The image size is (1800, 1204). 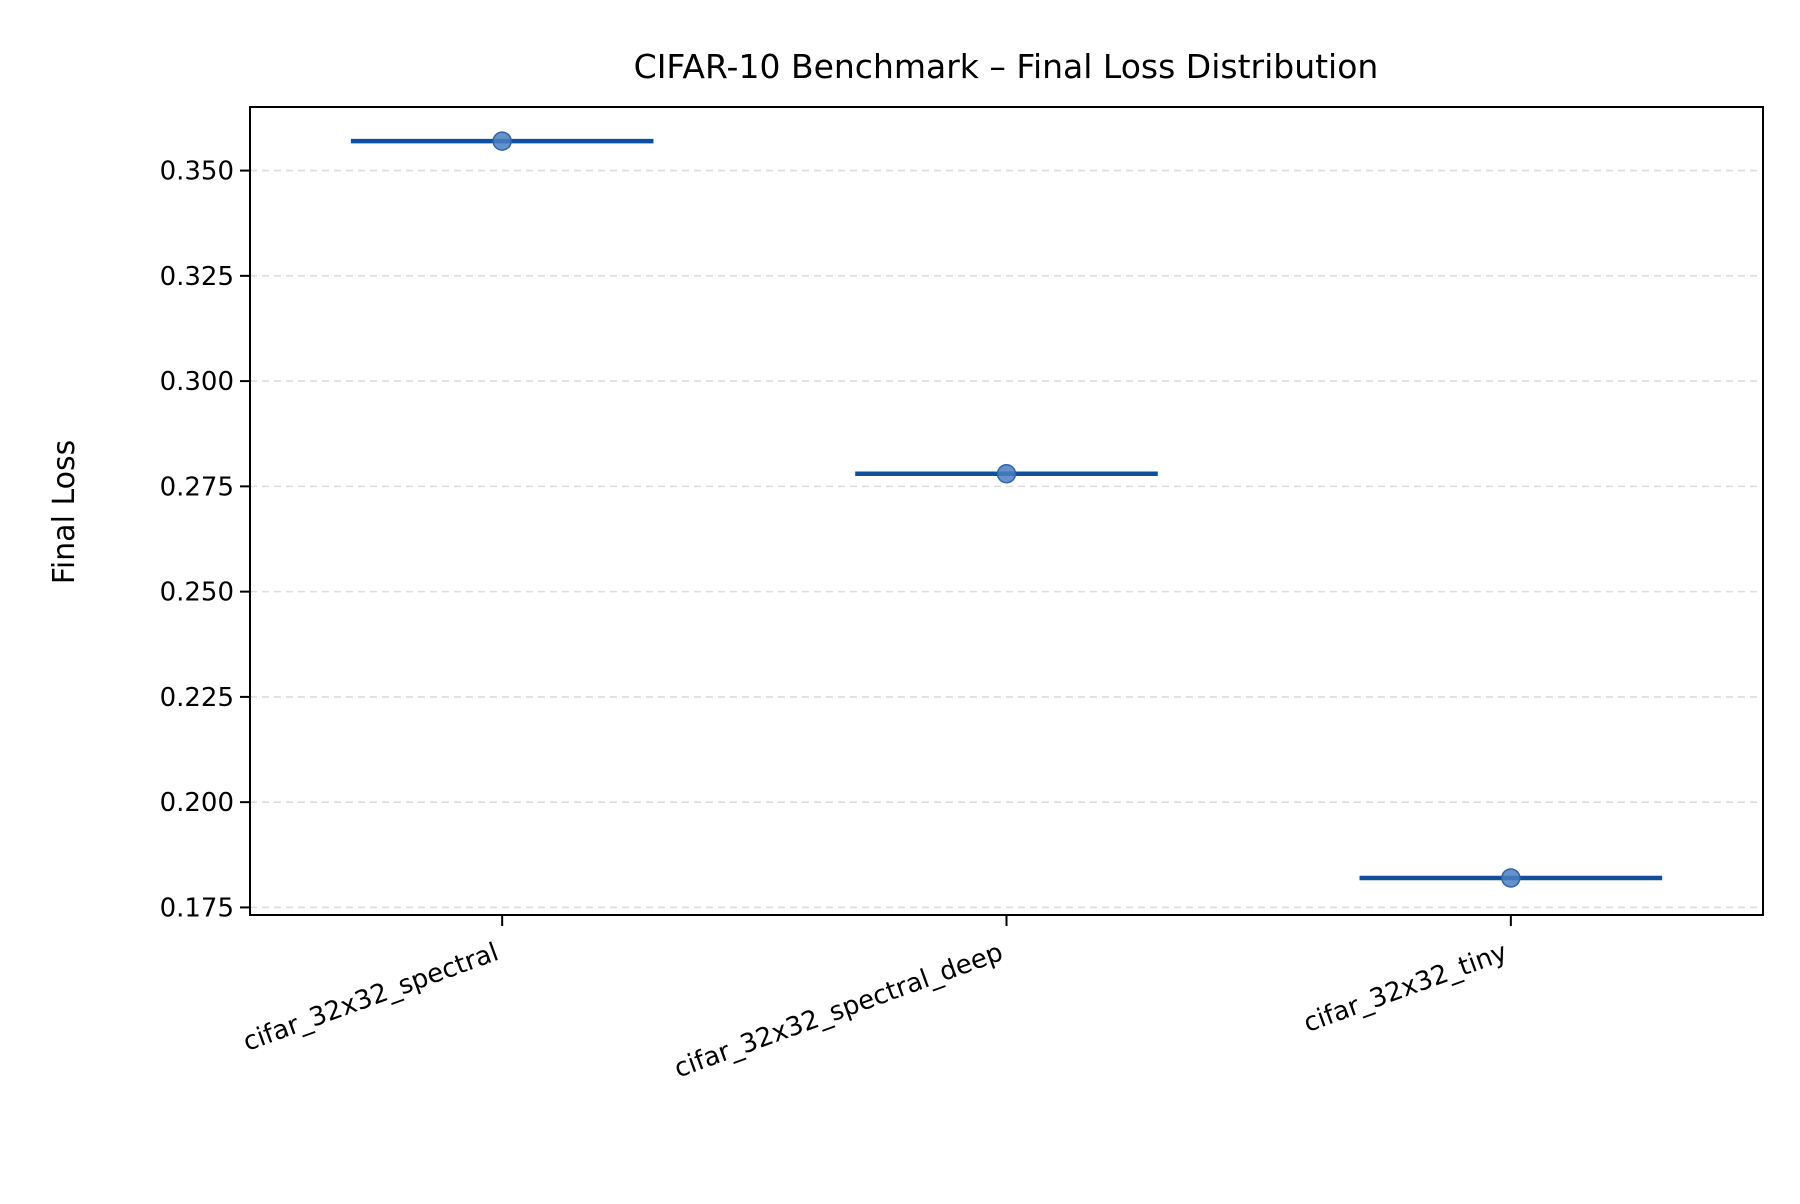 What do you see at coordinates (197, 277) in the screenshot?
I see `y-tick-label: 0.325` at bounding box center [197, 277].